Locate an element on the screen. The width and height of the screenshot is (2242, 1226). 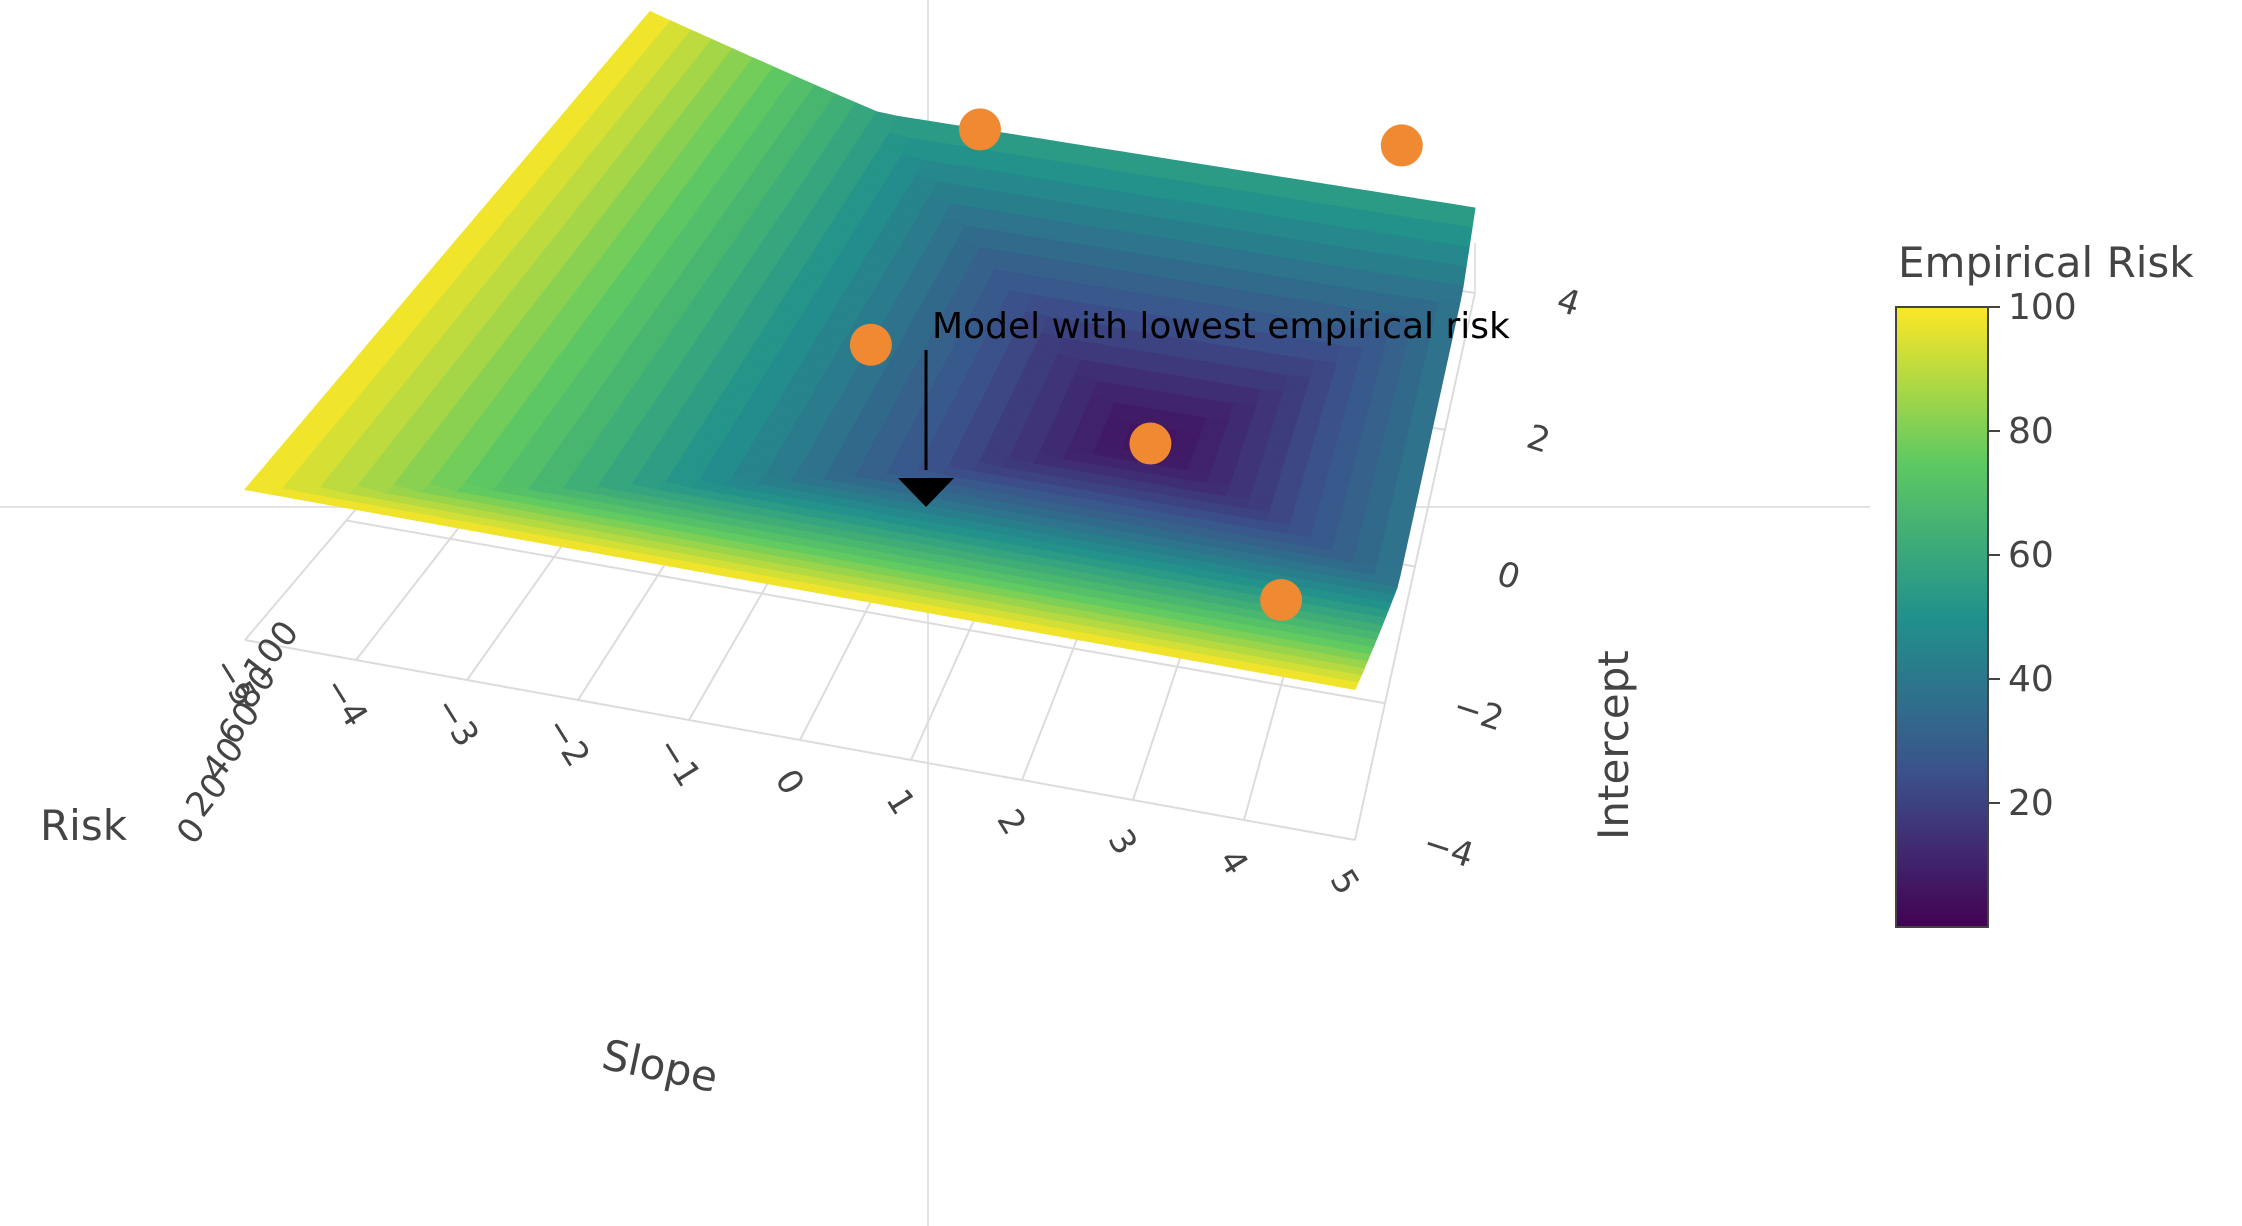
colorbar-tick-label: 40 is located at coordinates (2031, 679).